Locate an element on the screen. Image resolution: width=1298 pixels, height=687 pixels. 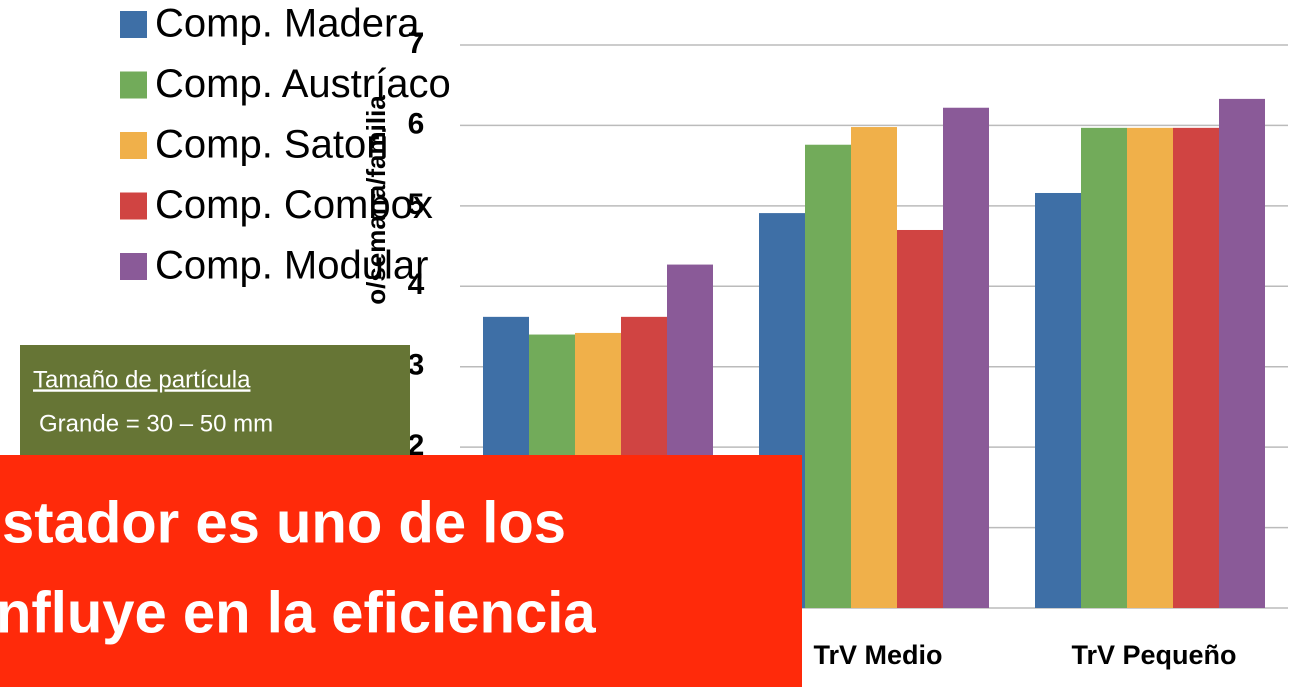
x-tick-label: TrV Medio is located at coordinates (877, 655).